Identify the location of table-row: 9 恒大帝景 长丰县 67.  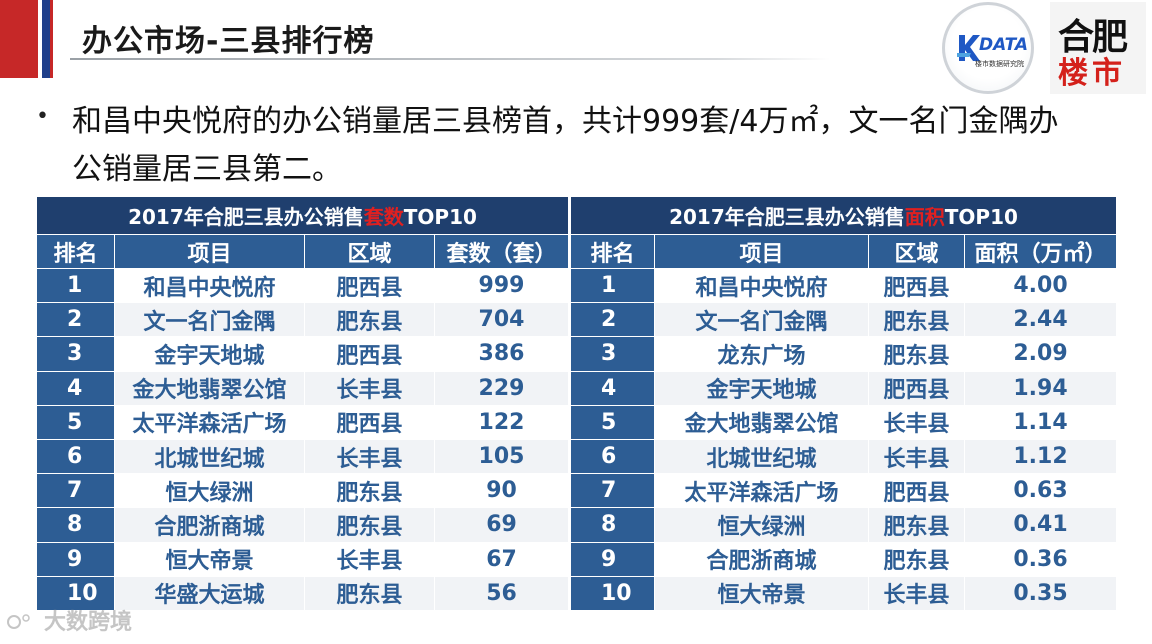
(302, 559).